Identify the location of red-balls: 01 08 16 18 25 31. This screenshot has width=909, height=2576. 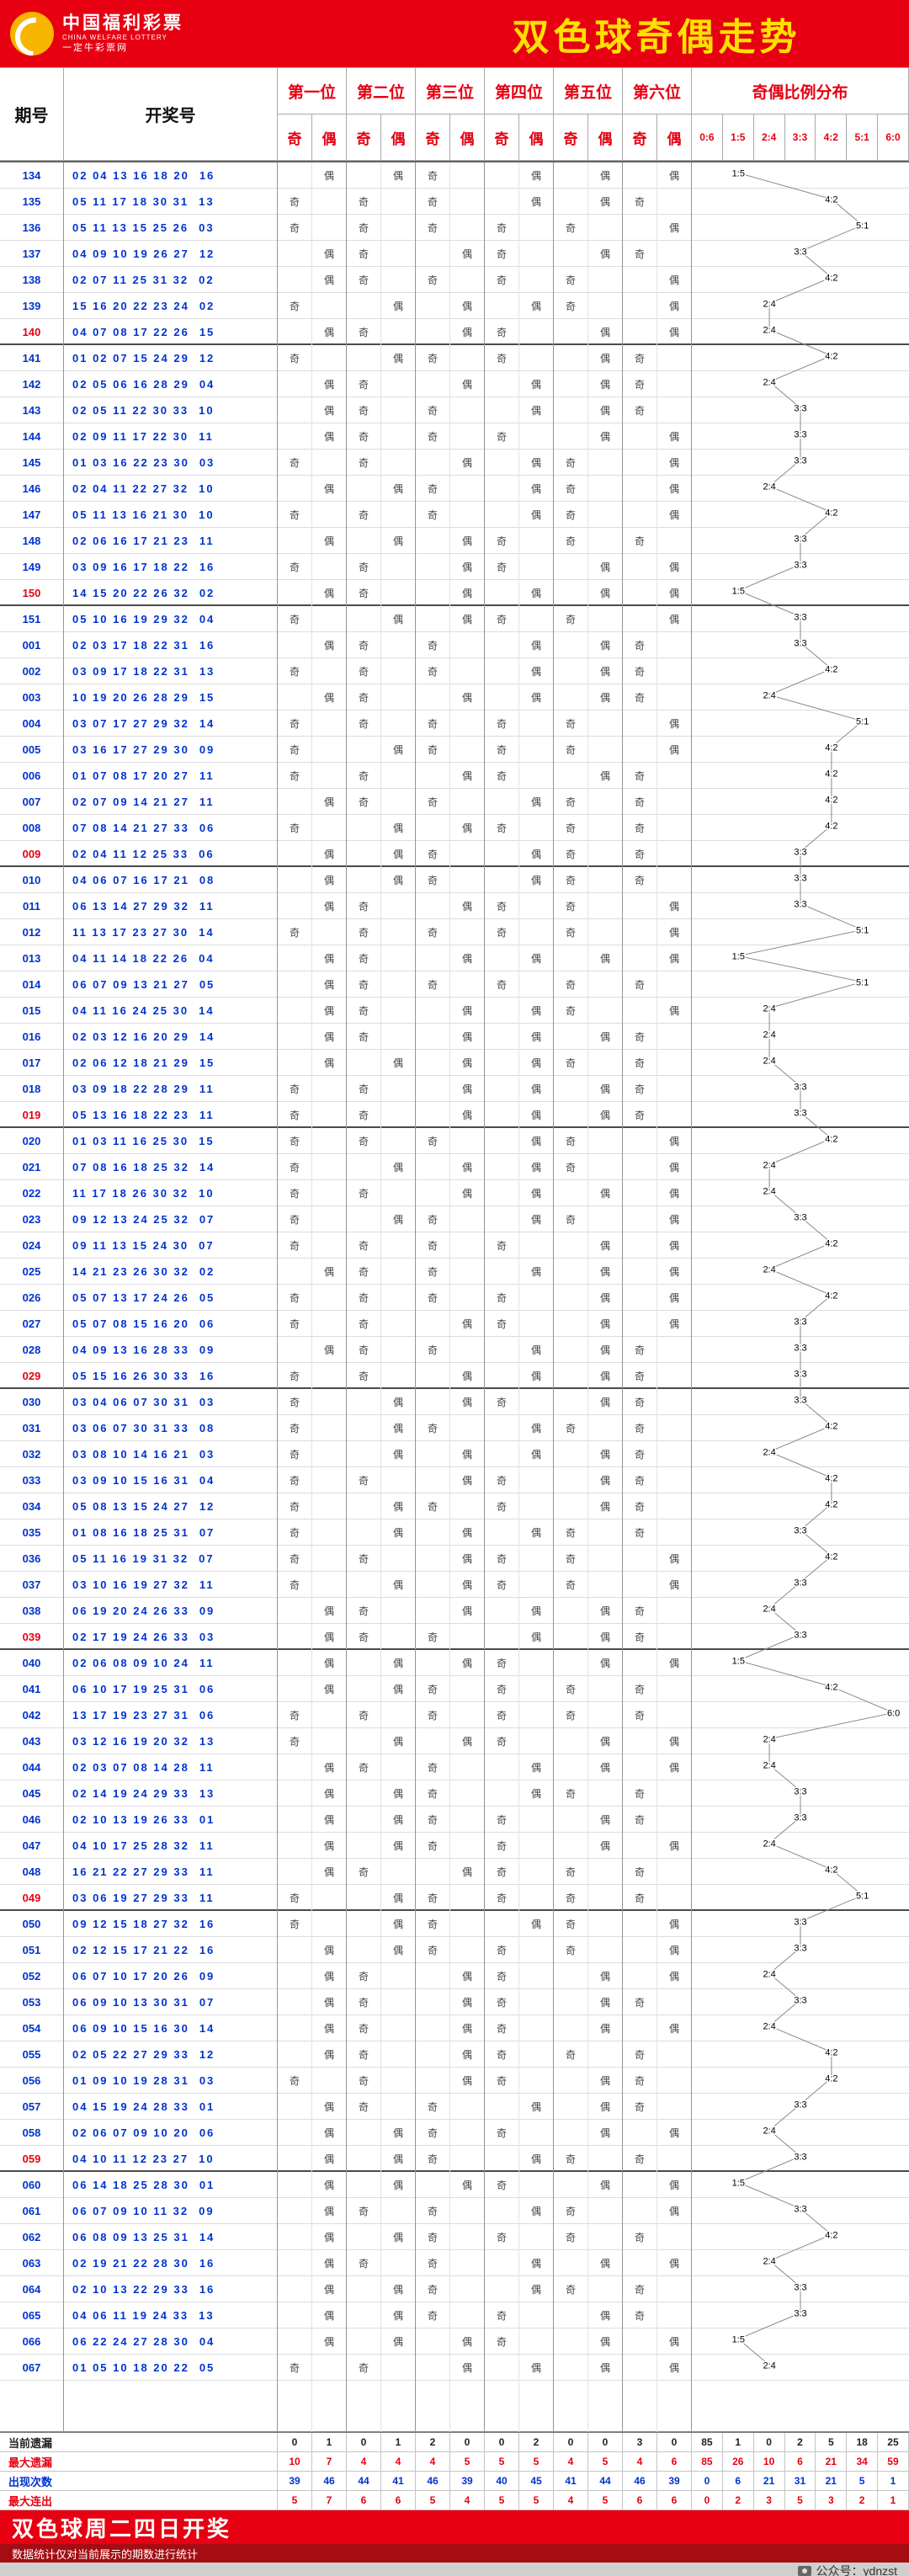
(130, 1532).